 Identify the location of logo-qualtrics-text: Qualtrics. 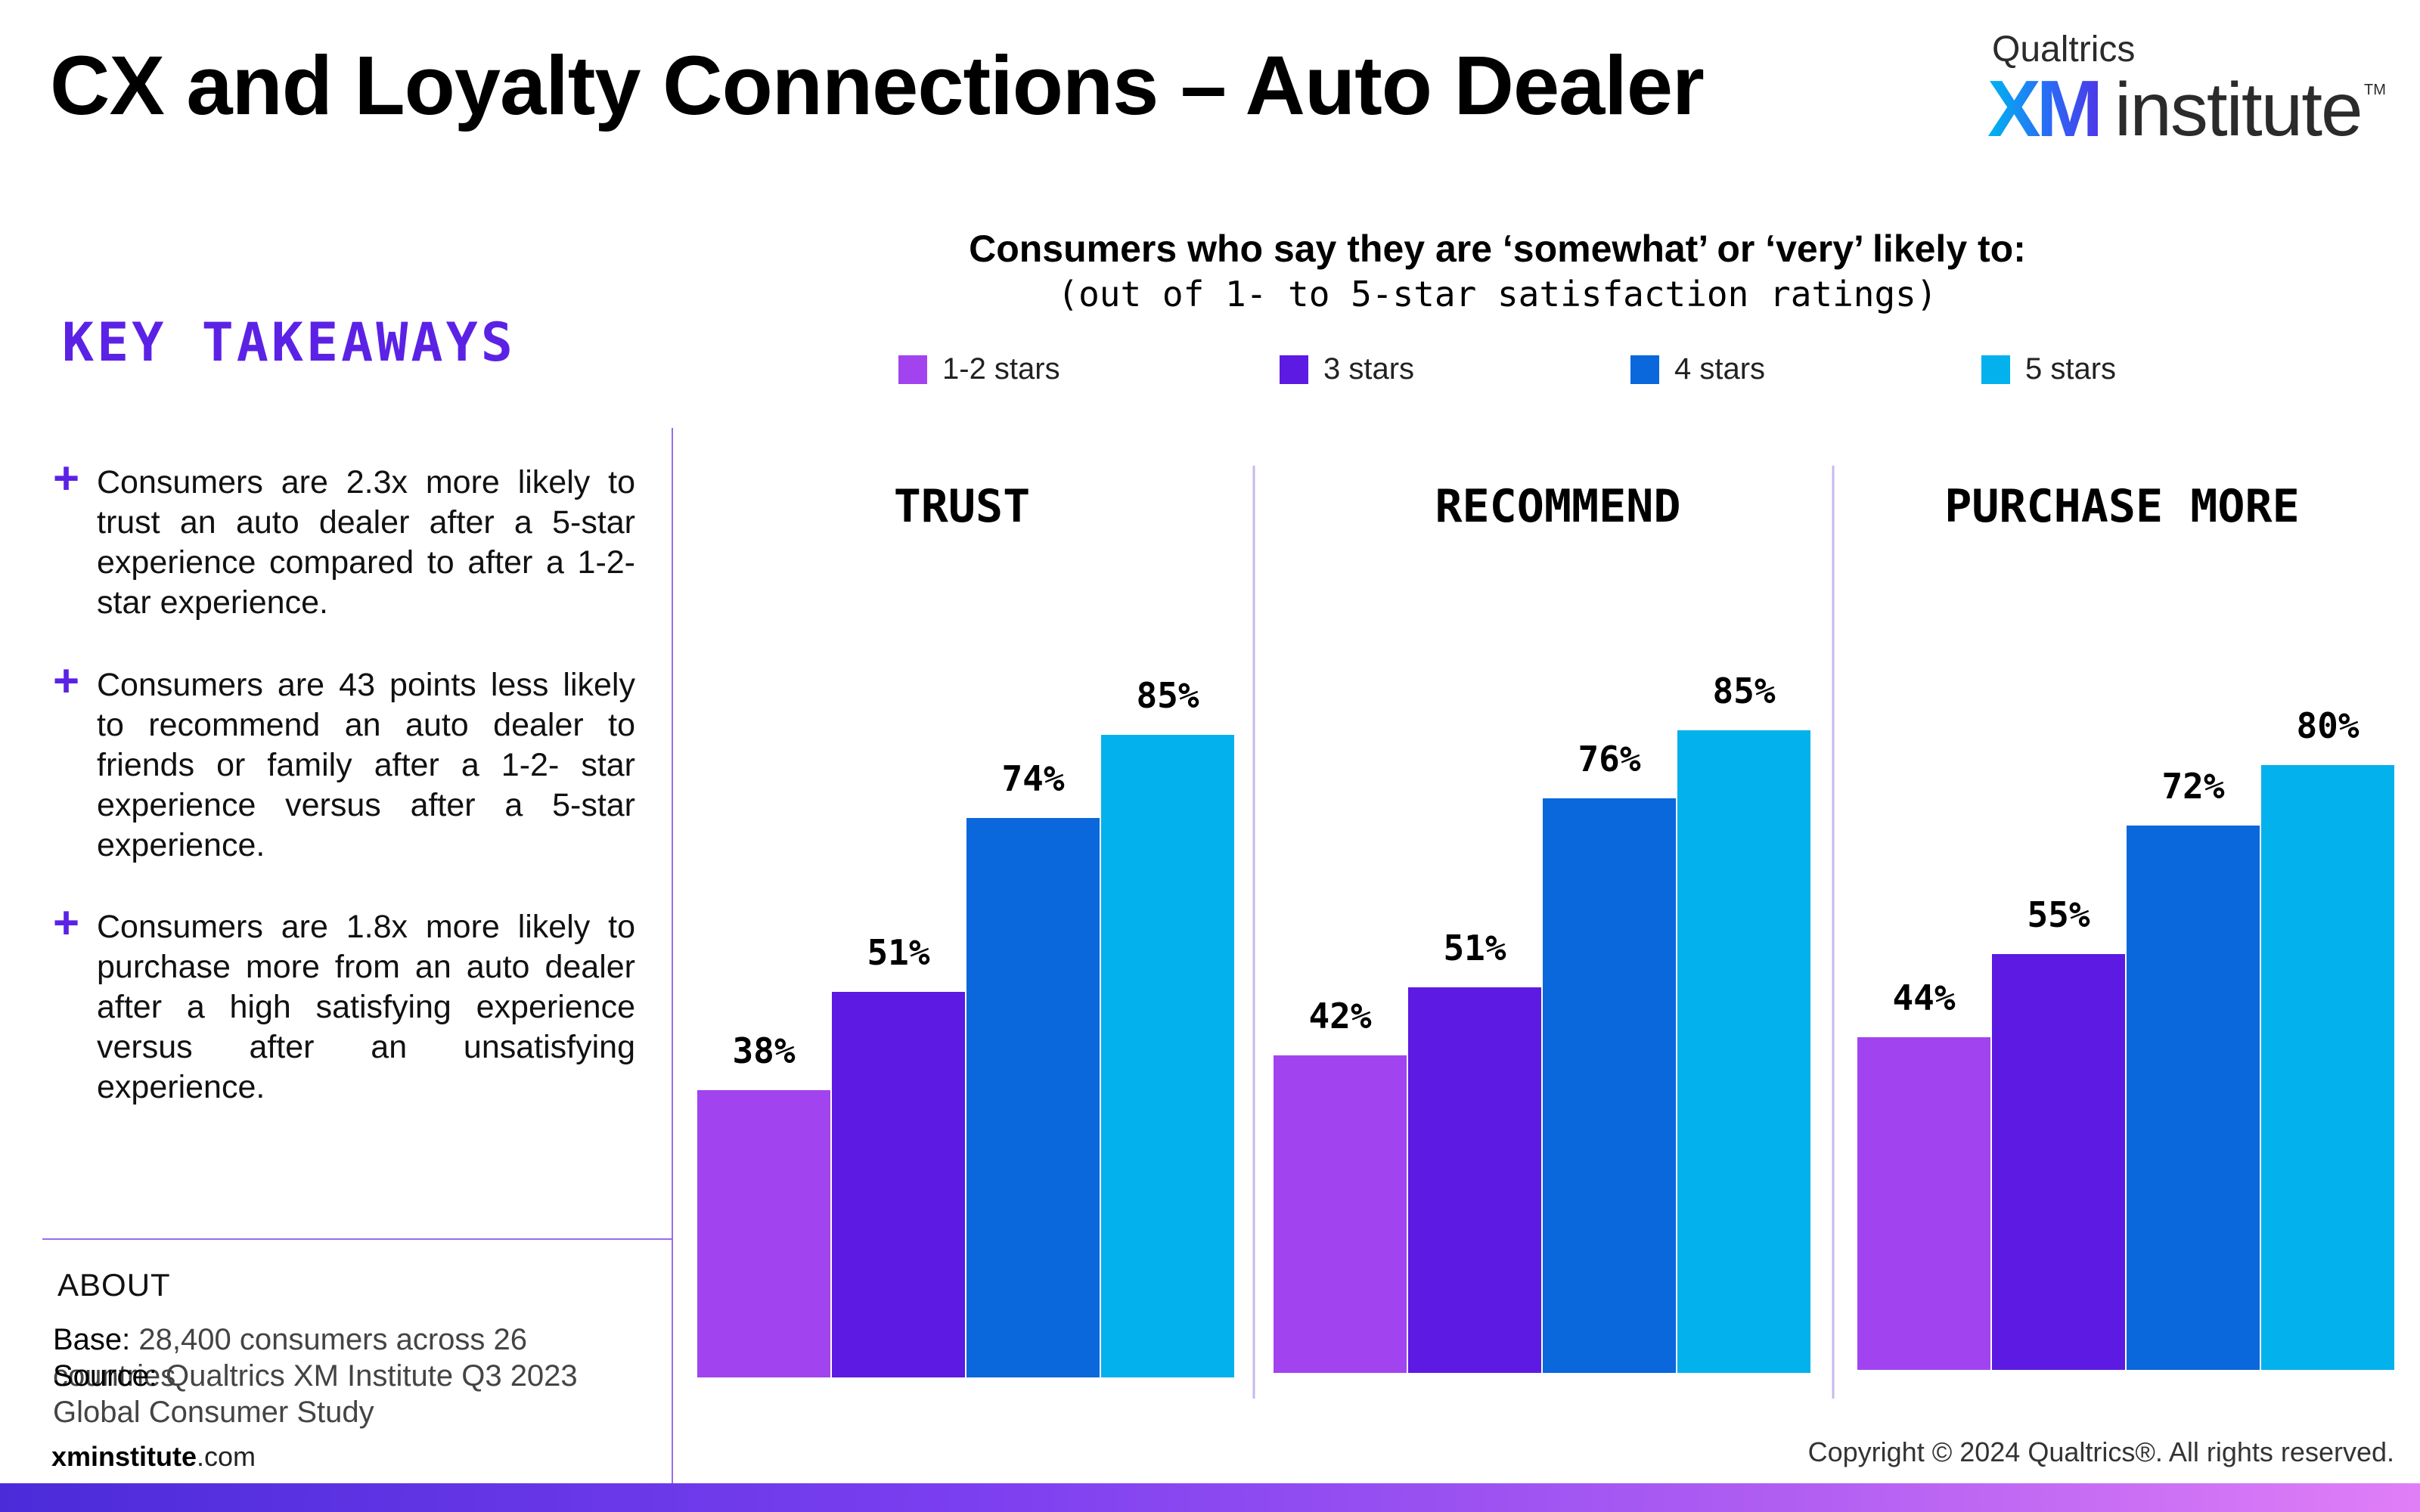
(2064, 50).